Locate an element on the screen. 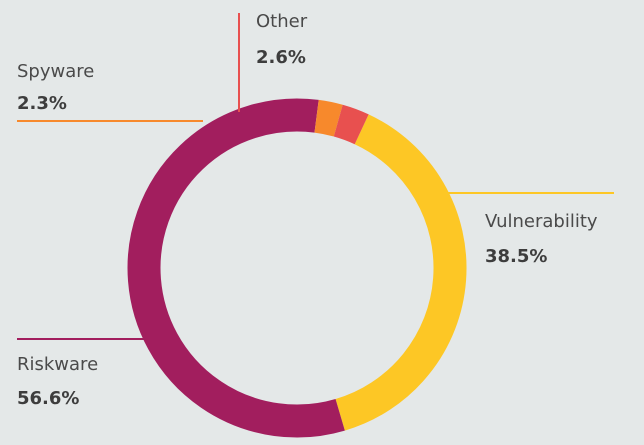 This screenshot has width=644, height=445. slice-other is located at coordinates (351, 124).